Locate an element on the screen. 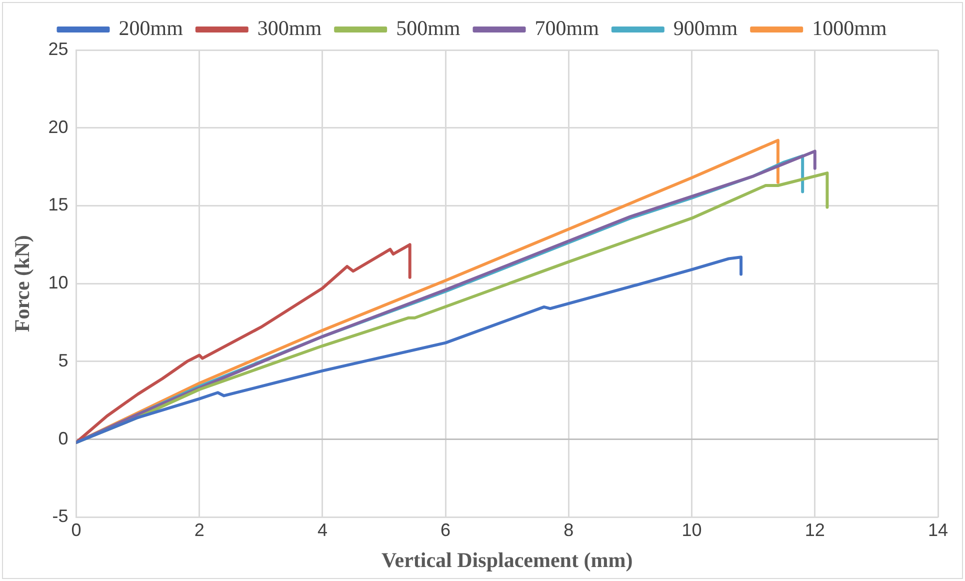  y-tick-label: 15 is located at coordinates (58, 204).